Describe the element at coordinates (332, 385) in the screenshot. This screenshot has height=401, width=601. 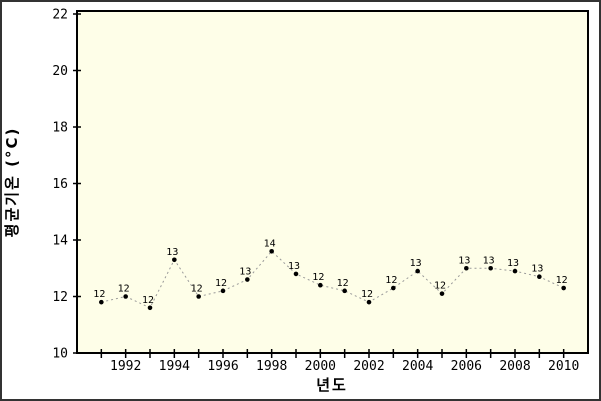
I see `x-axis-title: 년도` at that location.